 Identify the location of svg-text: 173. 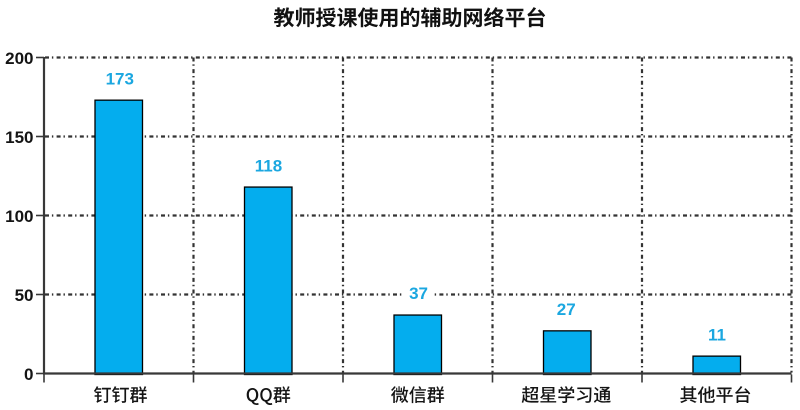
(120, 78).